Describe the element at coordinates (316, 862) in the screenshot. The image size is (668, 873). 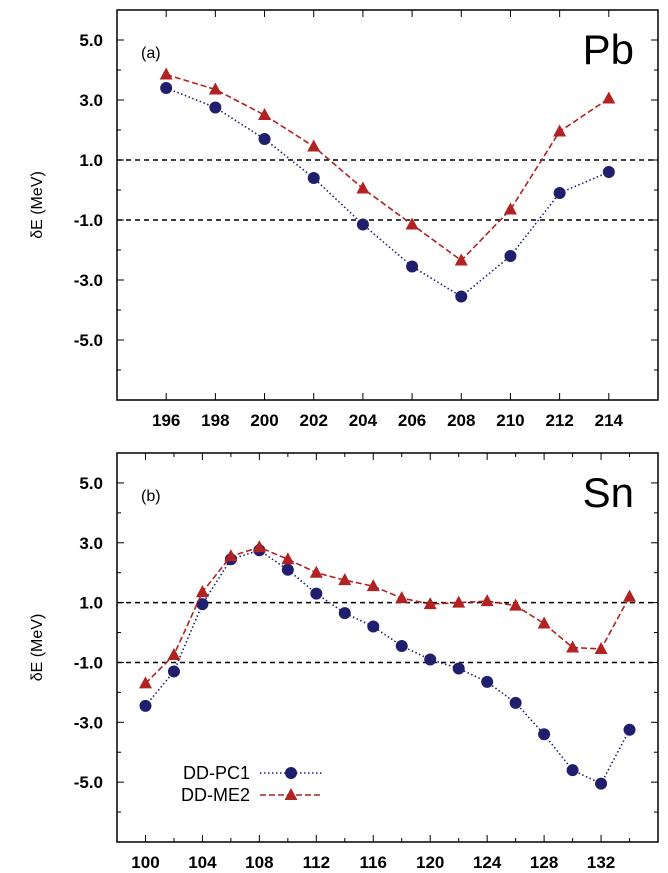
I see `x-tick-label: 112` at that location.